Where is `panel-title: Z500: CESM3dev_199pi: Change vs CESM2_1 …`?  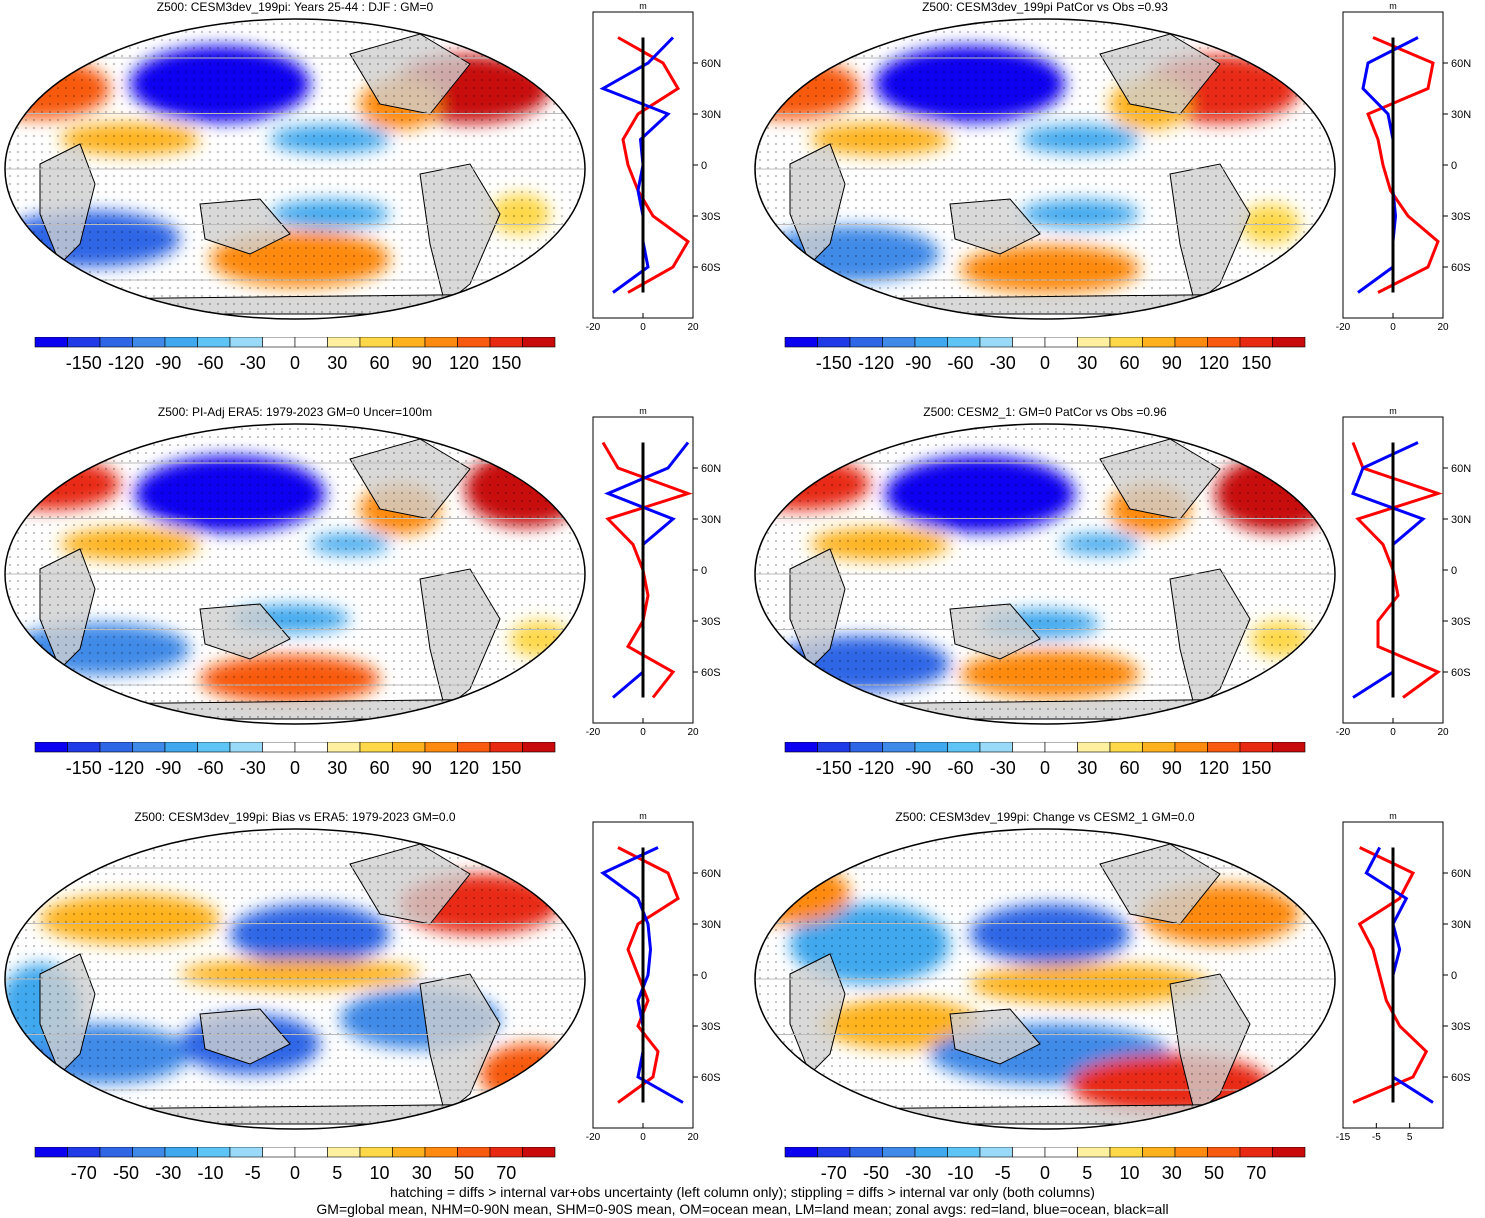
panel-title: Z500: CESM3dev_199pi: Change vs CESM2_1 … is located at coordinates (1045, 817).